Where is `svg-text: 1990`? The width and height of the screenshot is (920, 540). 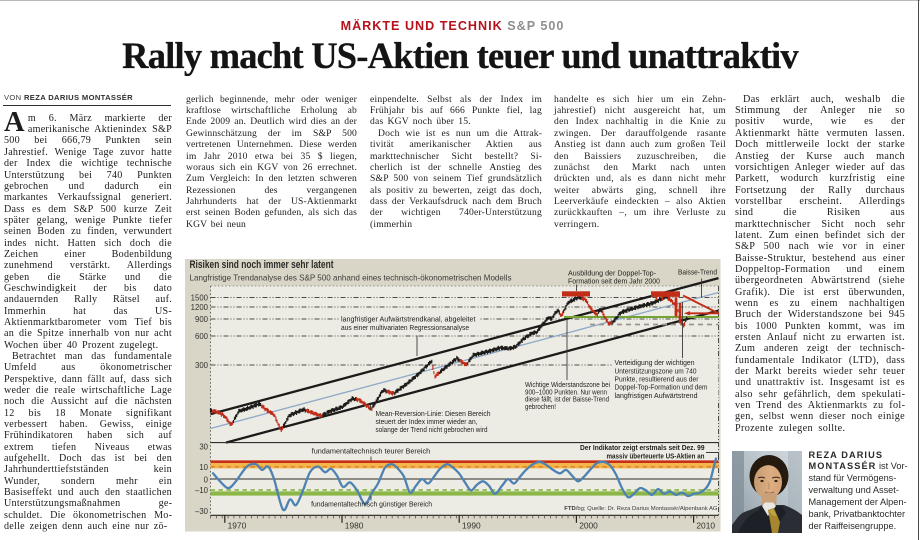 svg-text: 1990 is located at coordinates (471, 525).